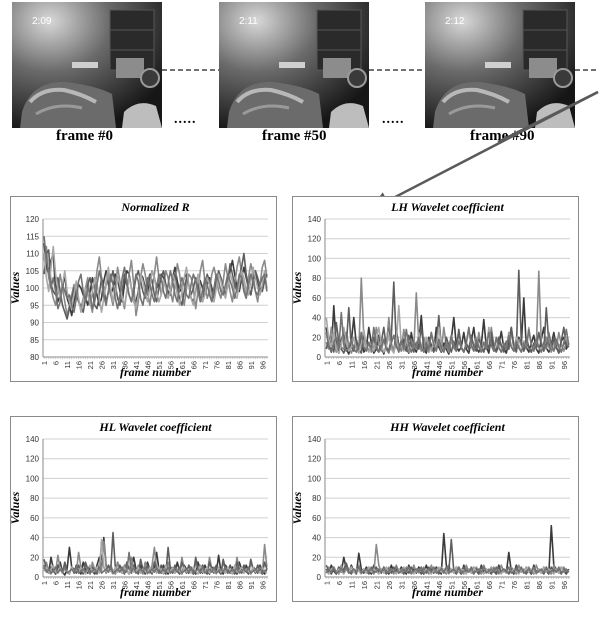 This screenshot has width=606, height=619. Describe the element at coordinates (294, 65) in the screenshot. I see `video-frame-50: 2:11` at that location.